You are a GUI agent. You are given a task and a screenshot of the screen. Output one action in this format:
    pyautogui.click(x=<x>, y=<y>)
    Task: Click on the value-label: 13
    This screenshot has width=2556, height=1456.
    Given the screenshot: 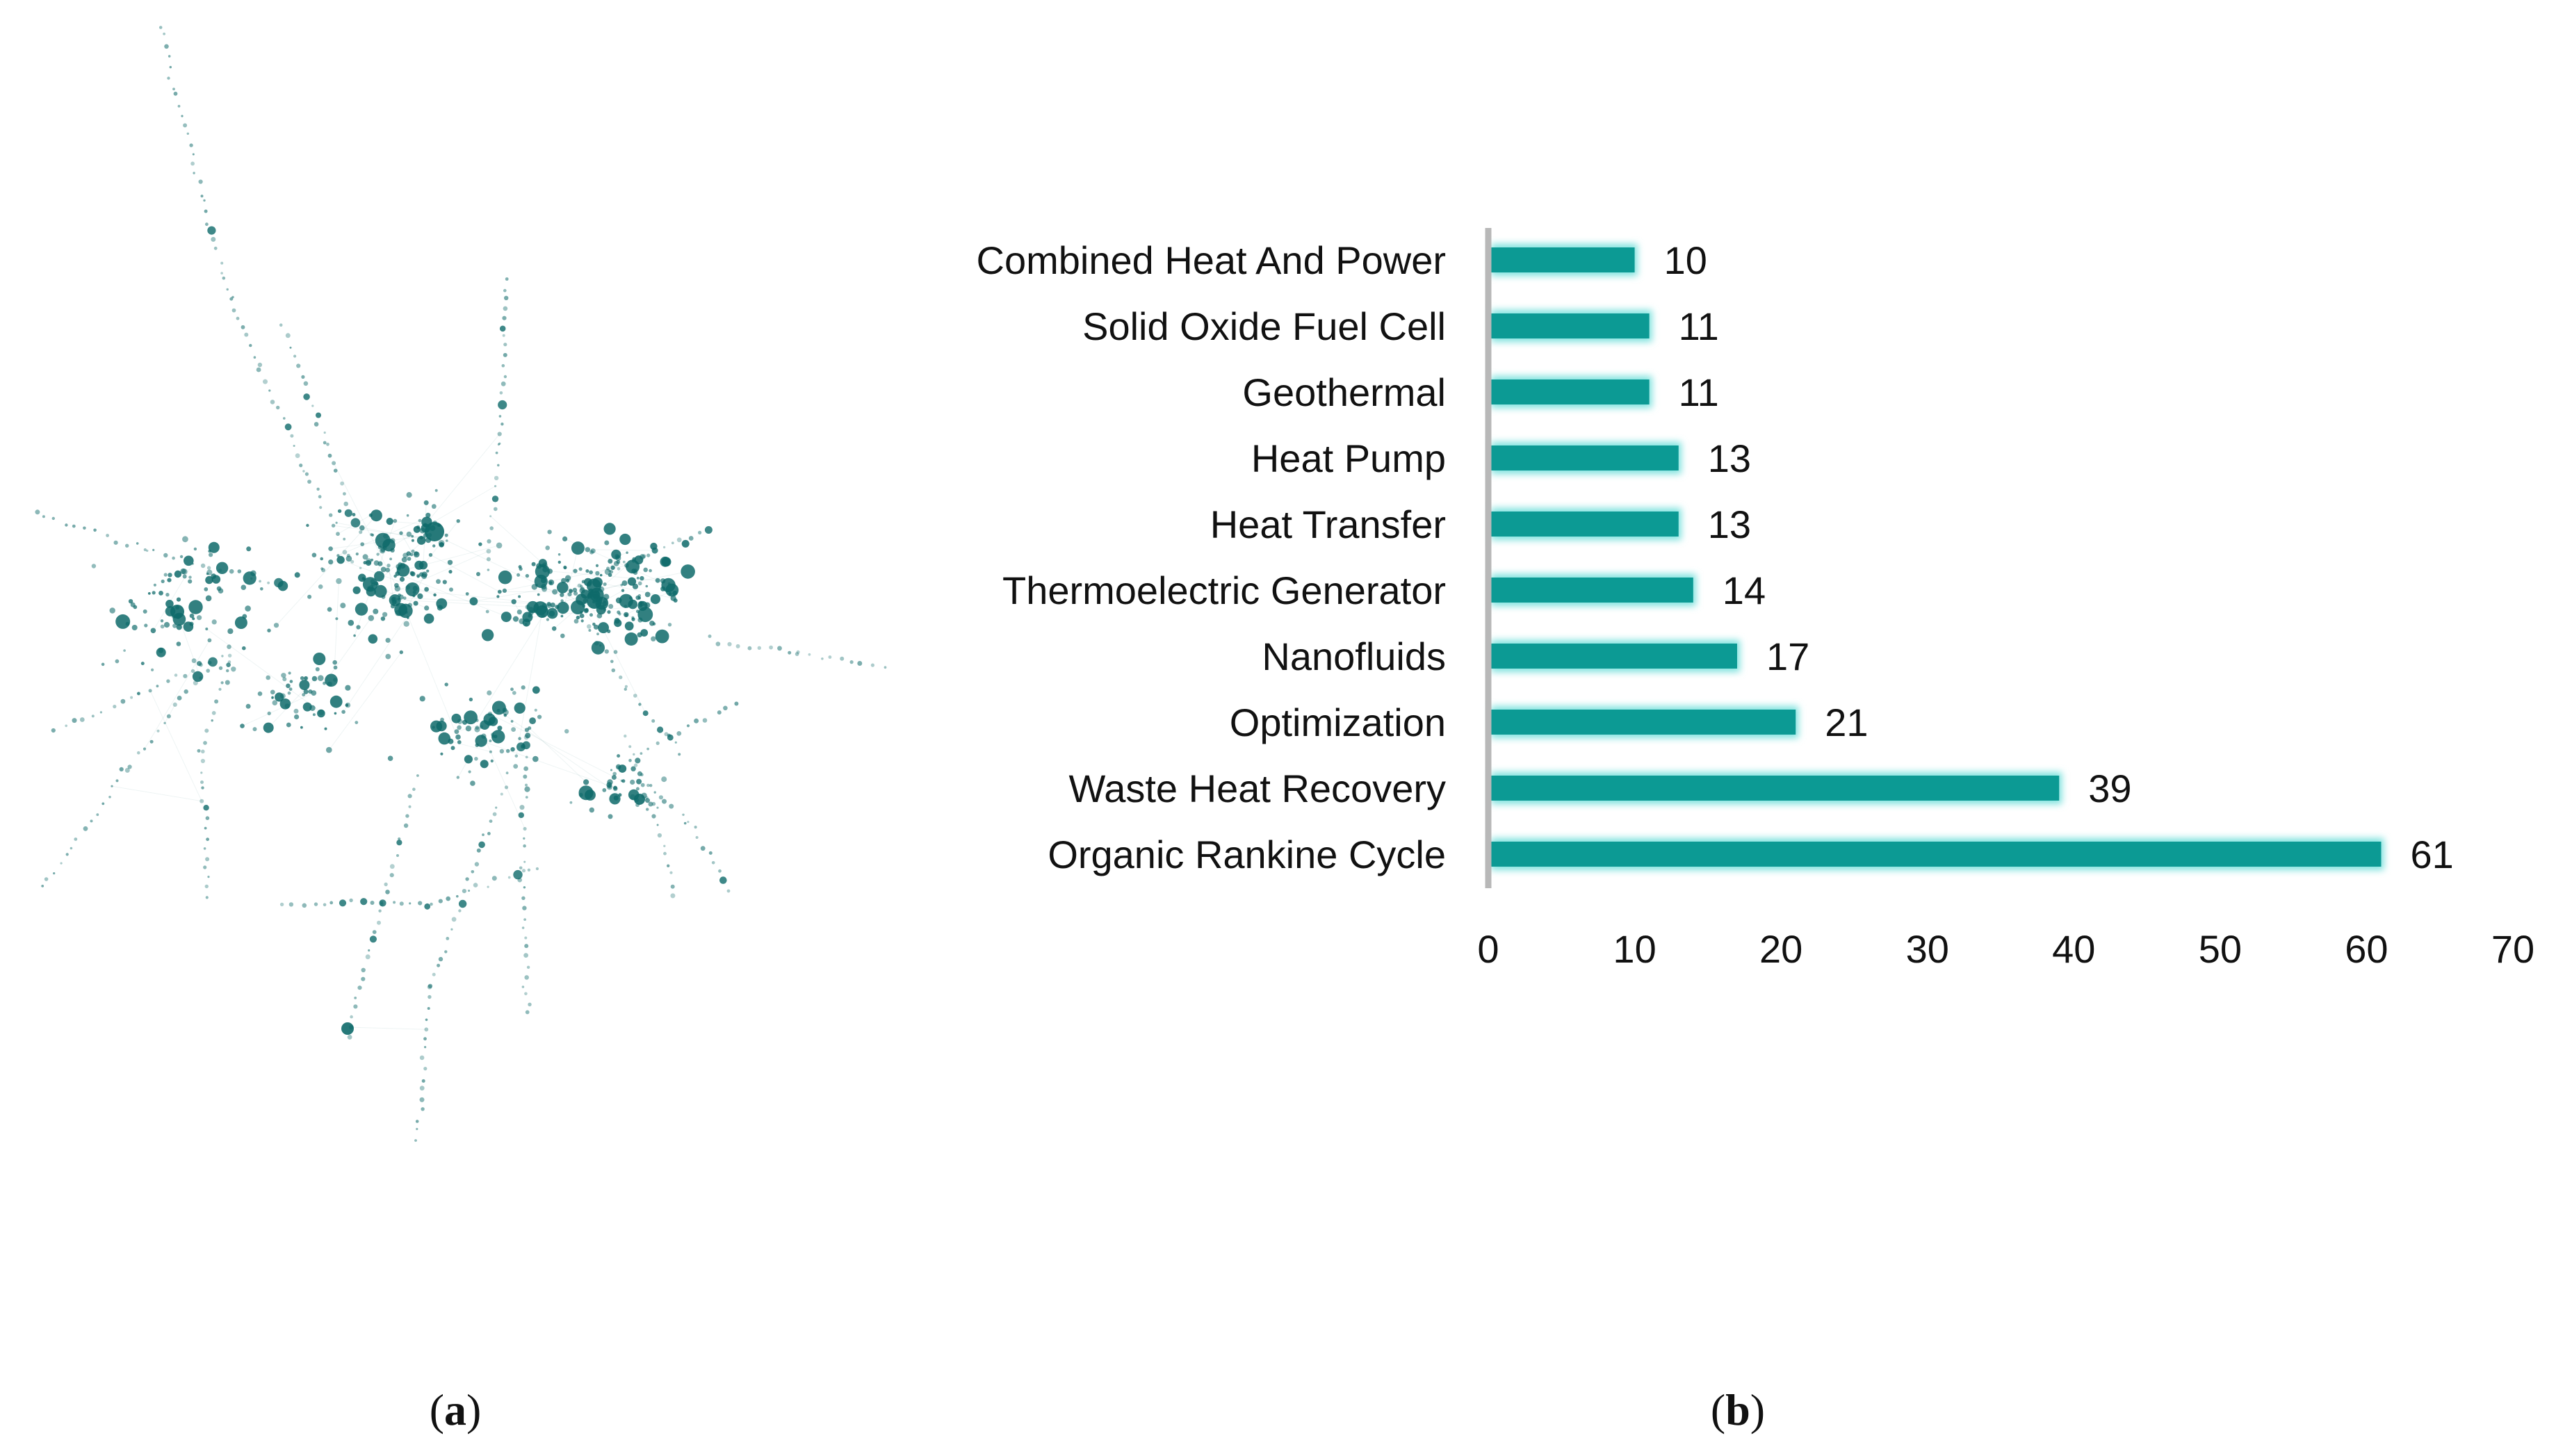 What is the action you would take?
    pyautogui.click(x=1729, y=524)
    